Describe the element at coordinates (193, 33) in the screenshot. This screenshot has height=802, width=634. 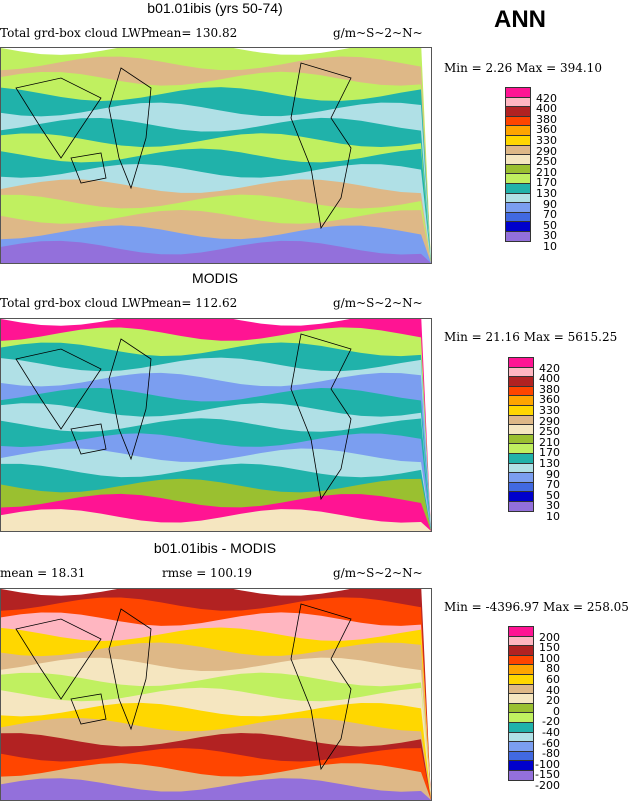
I see `panel-stat-label: mean= 130.82` at that location.